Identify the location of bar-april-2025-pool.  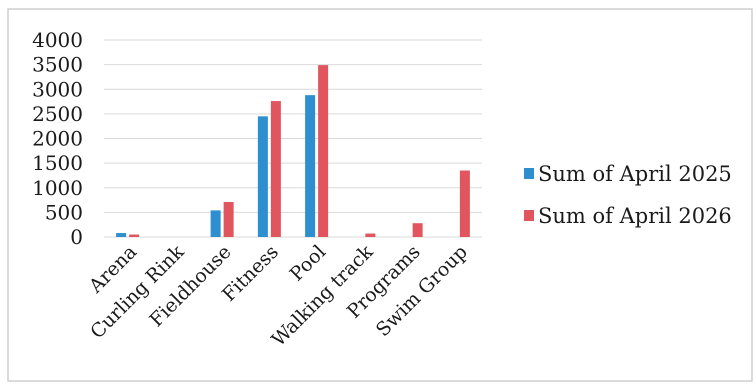
(310, 166).